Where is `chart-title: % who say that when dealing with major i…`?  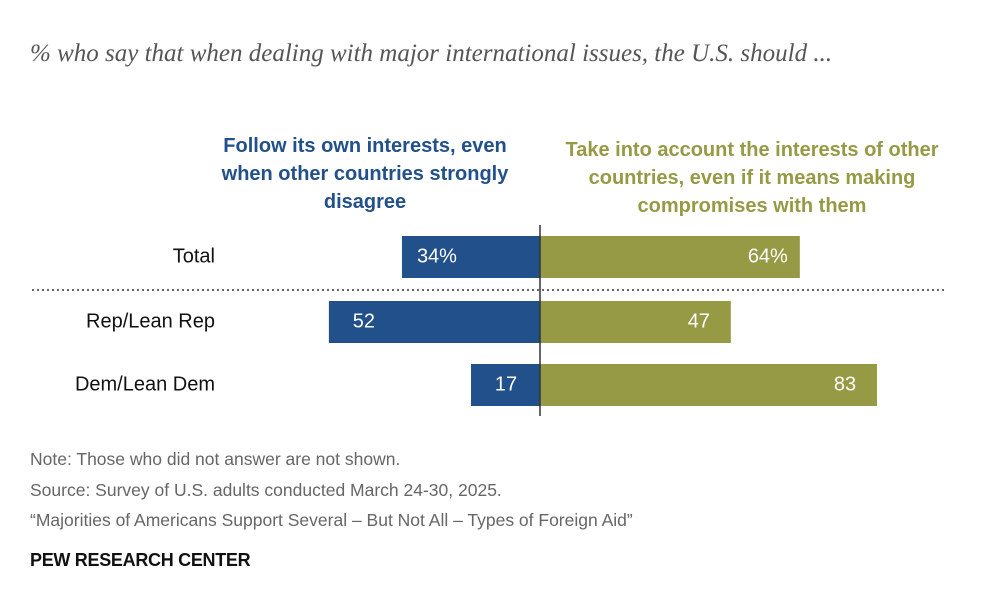 chart-title: % who say that when dealing with major i… is located at coordinates (431, 53).